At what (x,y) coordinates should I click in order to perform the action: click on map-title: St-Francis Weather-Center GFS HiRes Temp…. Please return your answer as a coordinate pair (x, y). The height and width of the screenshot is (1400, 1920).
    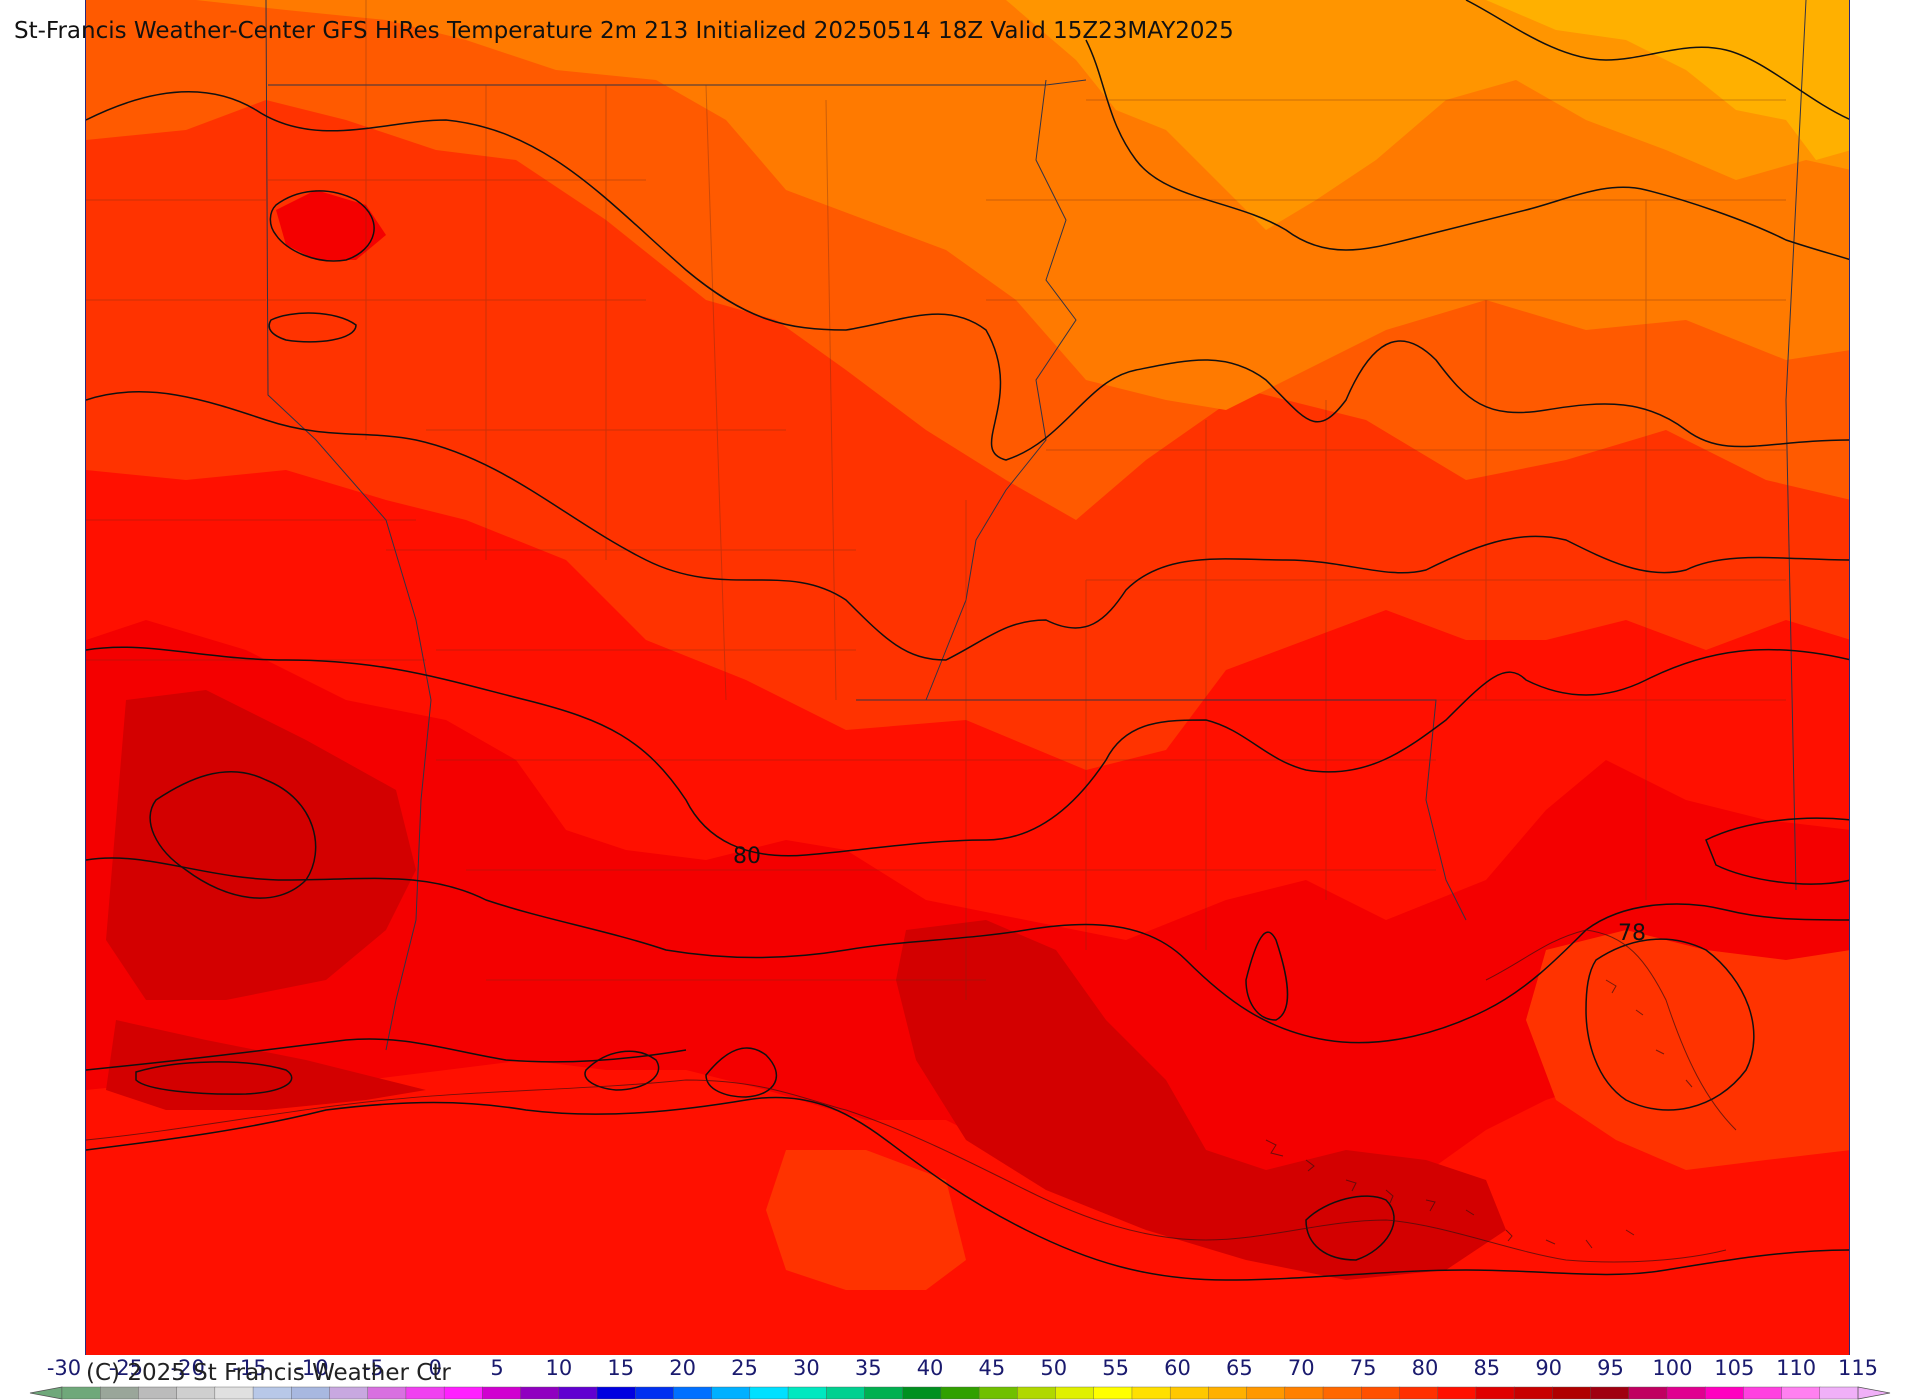
    Looking at the image, I should click on (624, 31).